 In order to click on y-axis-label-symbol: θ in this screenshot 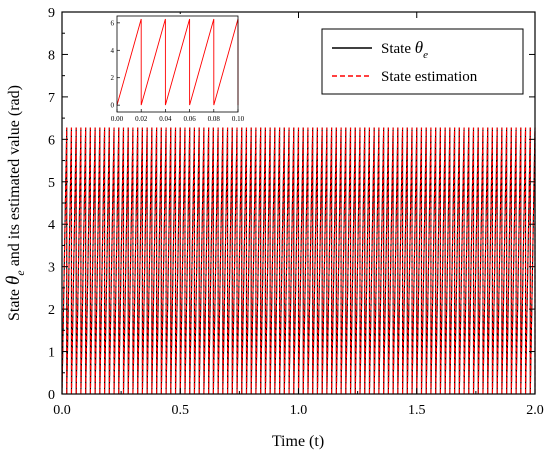, I will do `click(13, 280)`.